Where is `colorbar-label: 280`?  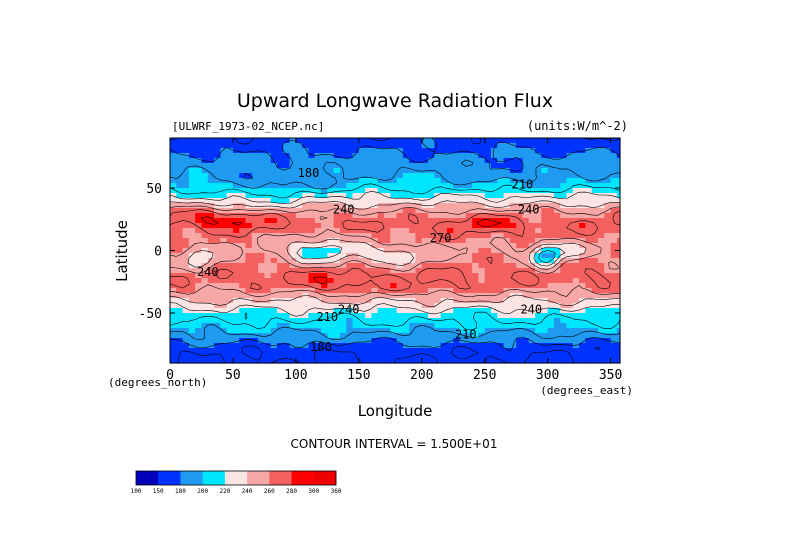
colorbar-label: 280 is located at coordinates (291, 491).